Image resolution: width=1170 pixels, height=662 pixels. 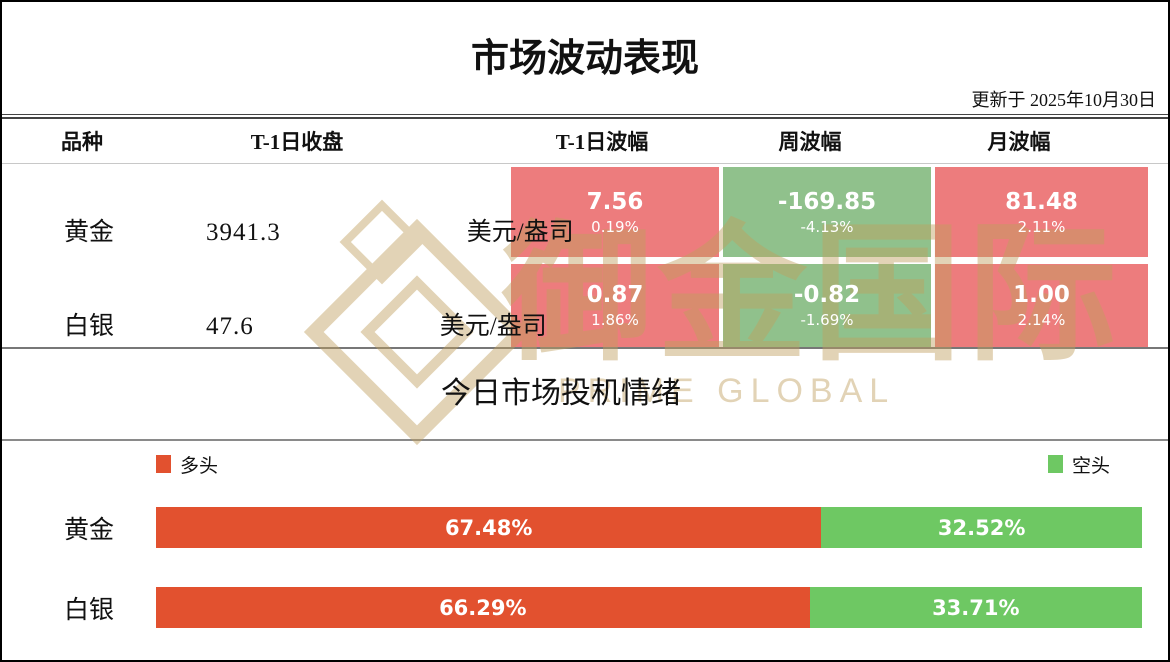 What do you see at coordinates (199, 466) in the screenshot?
I see `legend-long-label: 多头` at bounding box center [199, 466].